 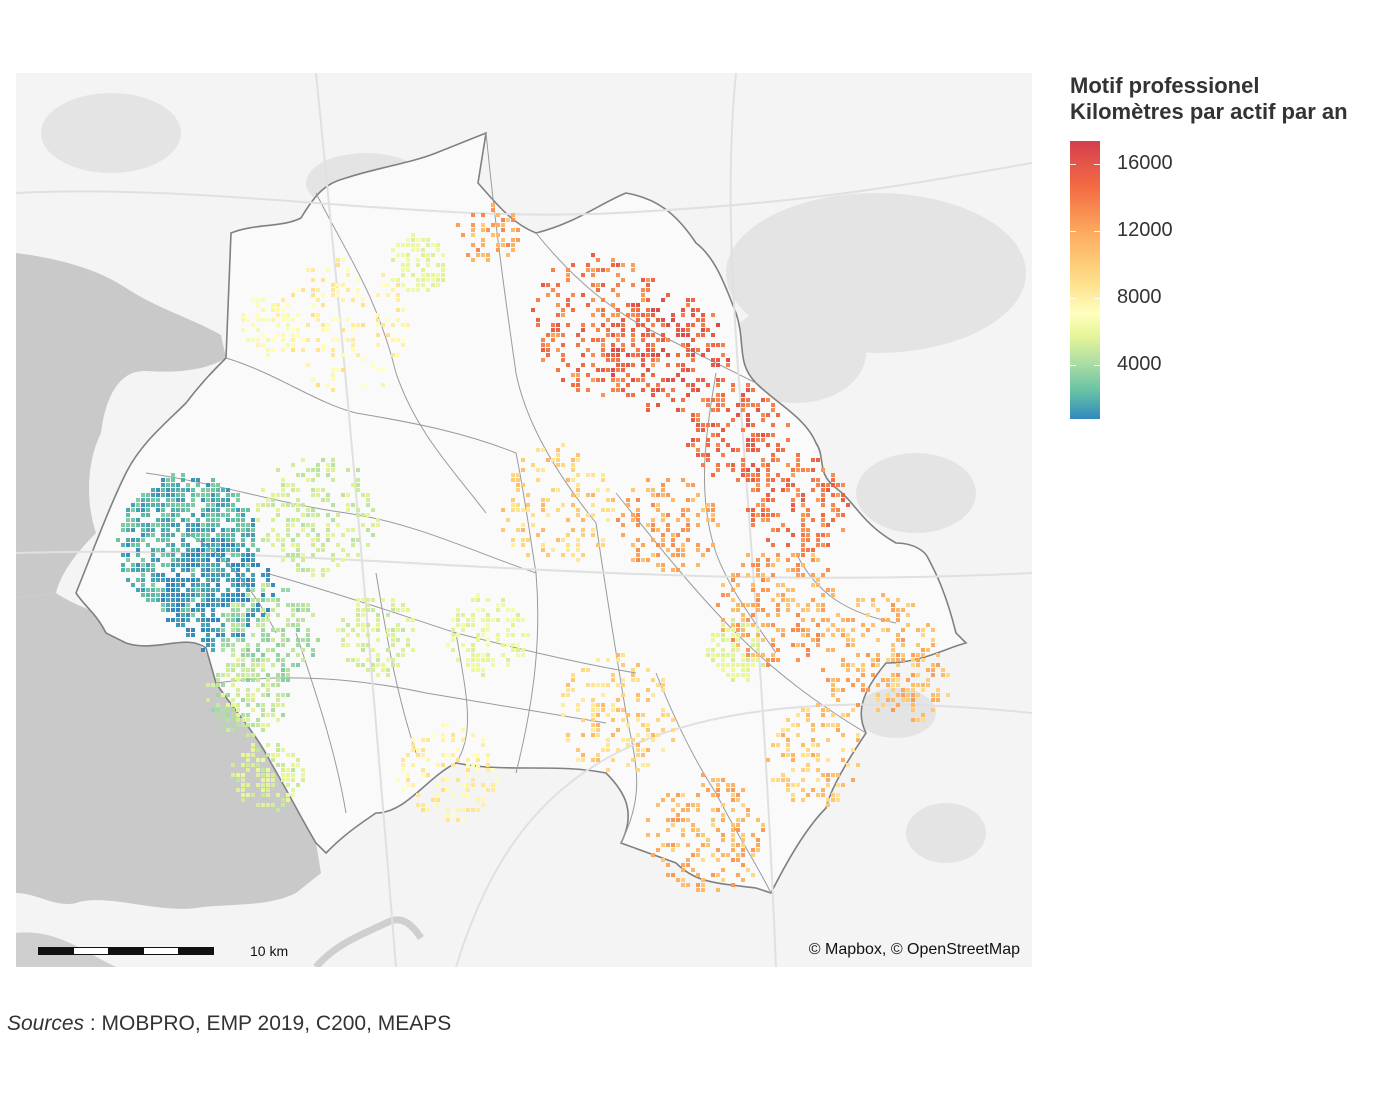 What do you see at coordinates (914, 949) in the screenshot?
I see `map-attribution: © Mapbox, © OpenStreetMap` at bounding box center [914, 949].